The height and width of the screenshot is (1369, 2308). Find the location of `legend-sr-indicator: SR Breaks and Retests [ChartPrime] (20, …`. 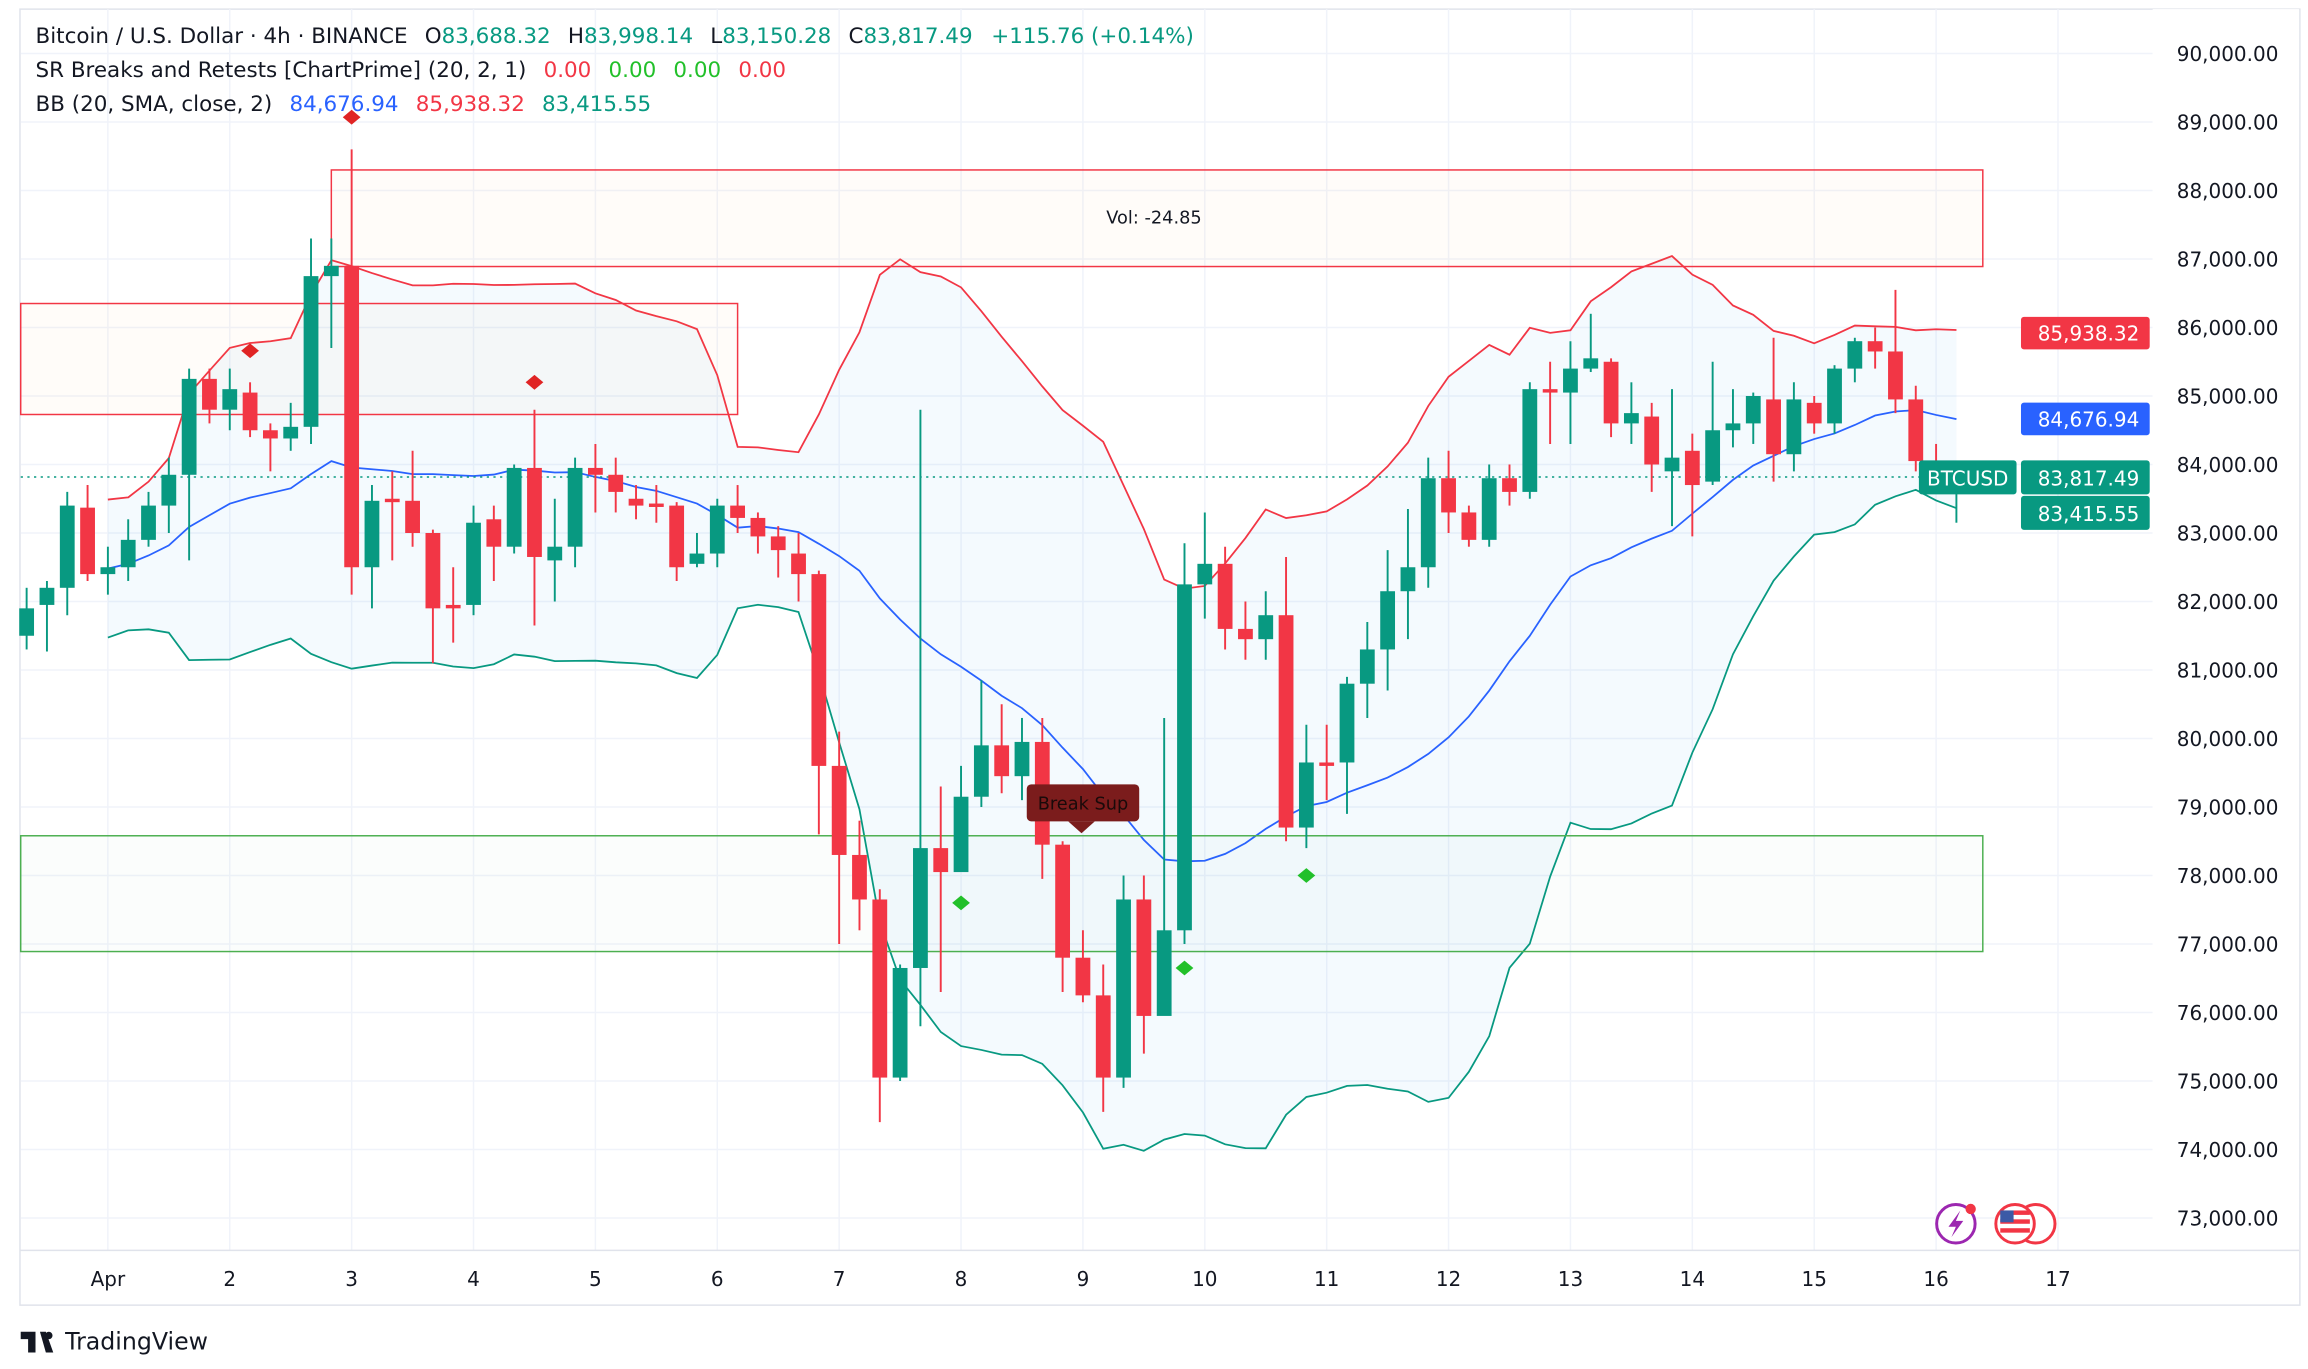

legend-sr-indicator: SR Breaks and Retests [ChartPrime] (20, … is located at coordinates (411, 70).